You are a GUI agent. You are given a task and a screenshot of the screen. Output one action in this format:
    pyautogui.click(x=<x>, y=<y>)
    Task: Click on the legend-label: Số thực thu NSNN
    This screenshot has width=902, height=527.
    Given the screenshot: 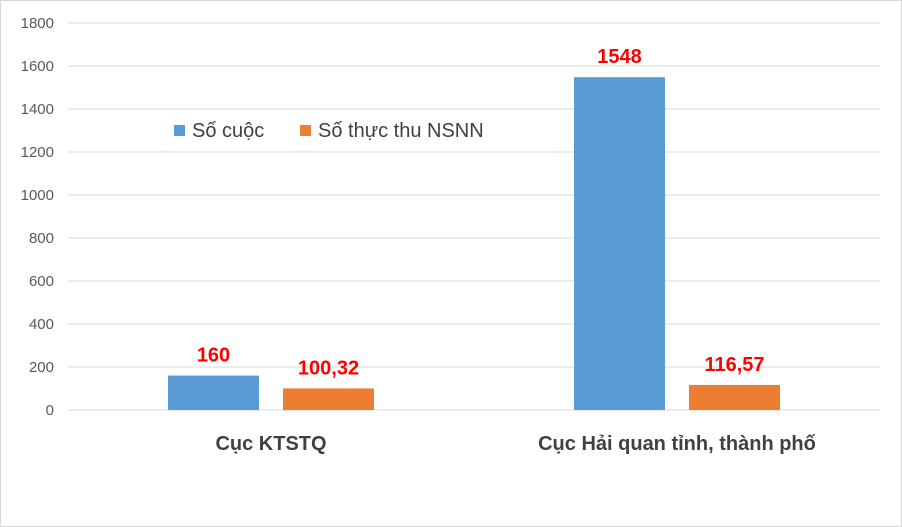 What is the action you would take?
    pyautogui.click(x=401, y=131)
    